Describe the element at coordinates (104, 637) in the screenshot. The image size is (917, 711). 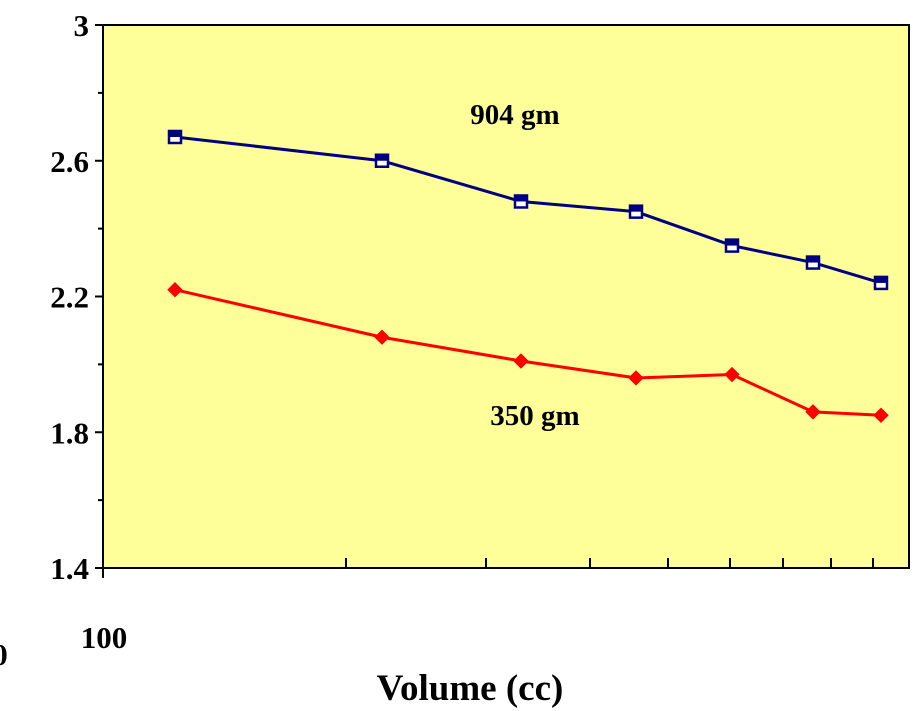
I see `x-tick-label: 100` at that location.